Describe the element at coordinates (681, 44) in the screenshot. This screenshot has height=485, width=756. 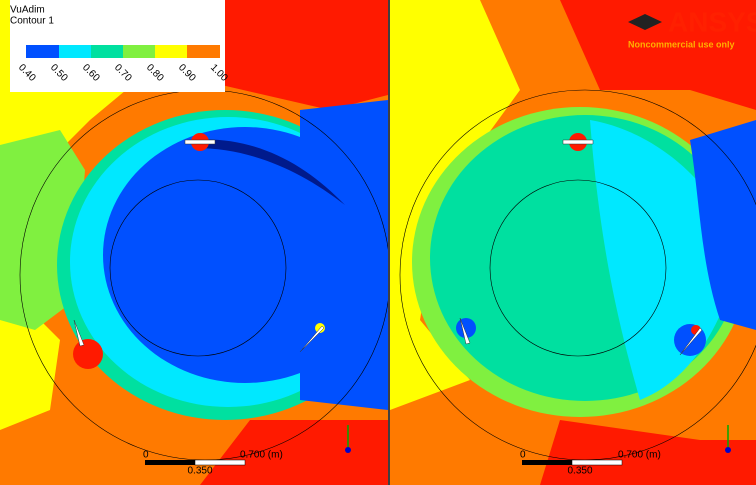
I see `logo-notice: Noncommercial use only` at that location.